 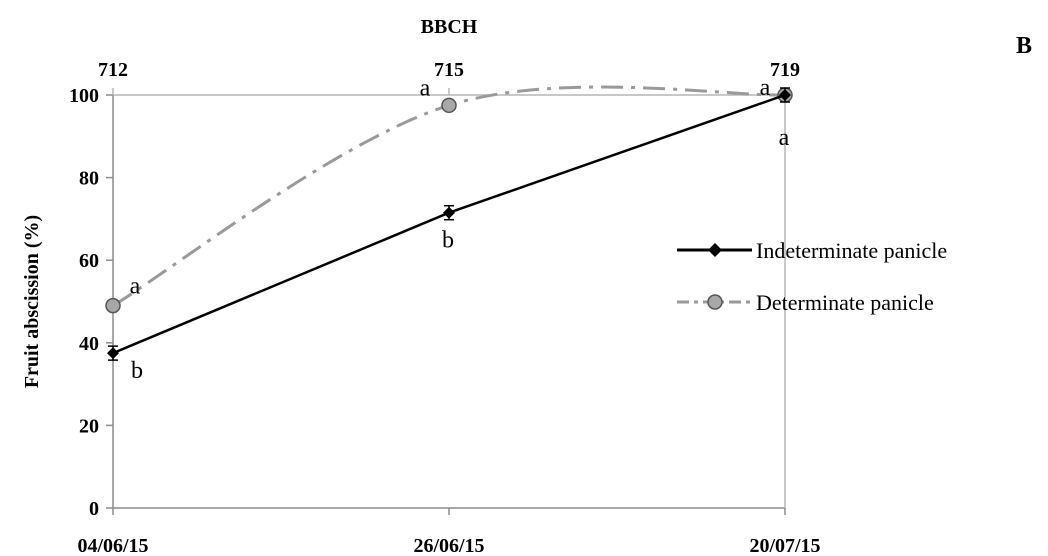 What do you see at coordinates (784, 545) in the screenshot?
I see `x-tick-label: 20/07/15` at bounding box center [784, 545].